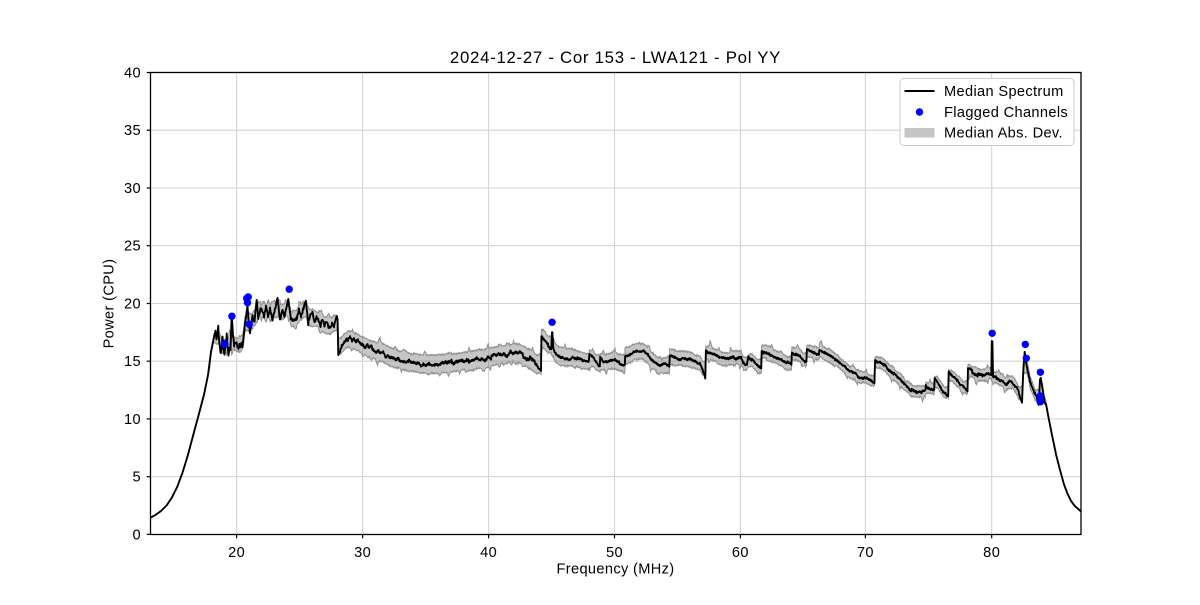 This screenshot has width=1200, height=605. What do you see at coordinates (615, 57) in the screenshot?
I see `svg-text:2024-12-27 - Cor 153 - LWA121: 2024-12-27 - Cor 153 - LWA121 - Pol YY` at bounding box center [615, 57].